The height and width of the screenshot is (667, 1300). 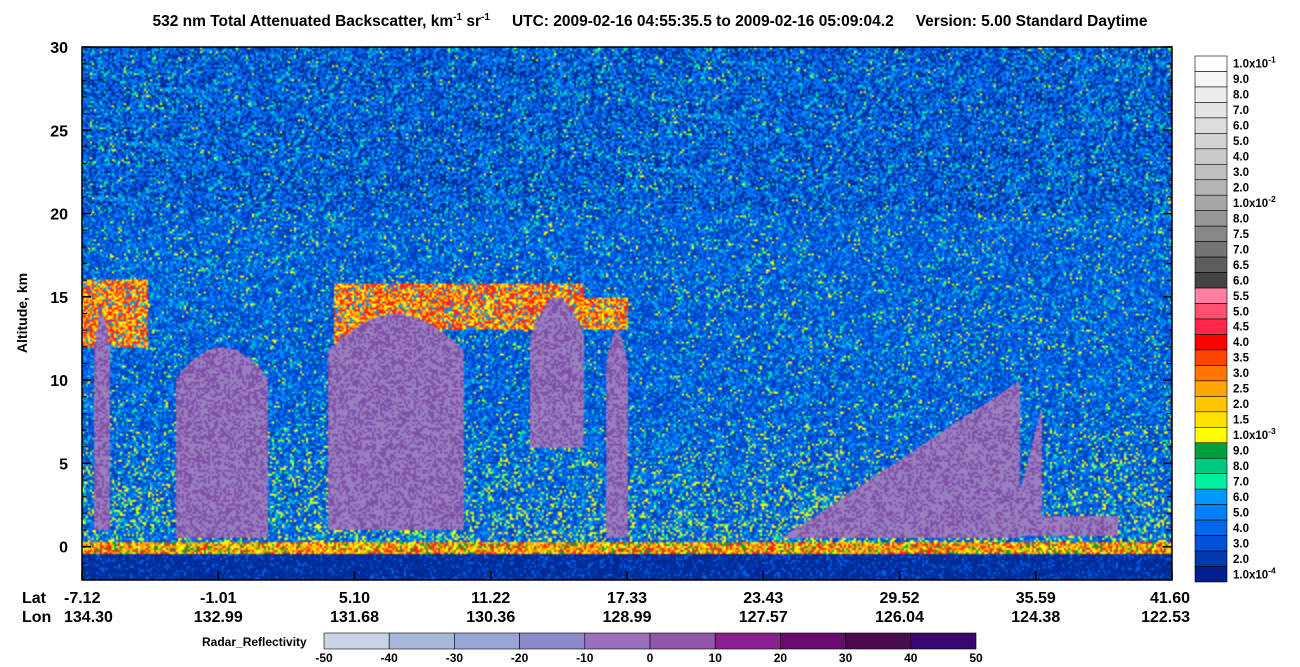 I want to click on x-tick-lat: -7.12, so click(x=82, y=598).